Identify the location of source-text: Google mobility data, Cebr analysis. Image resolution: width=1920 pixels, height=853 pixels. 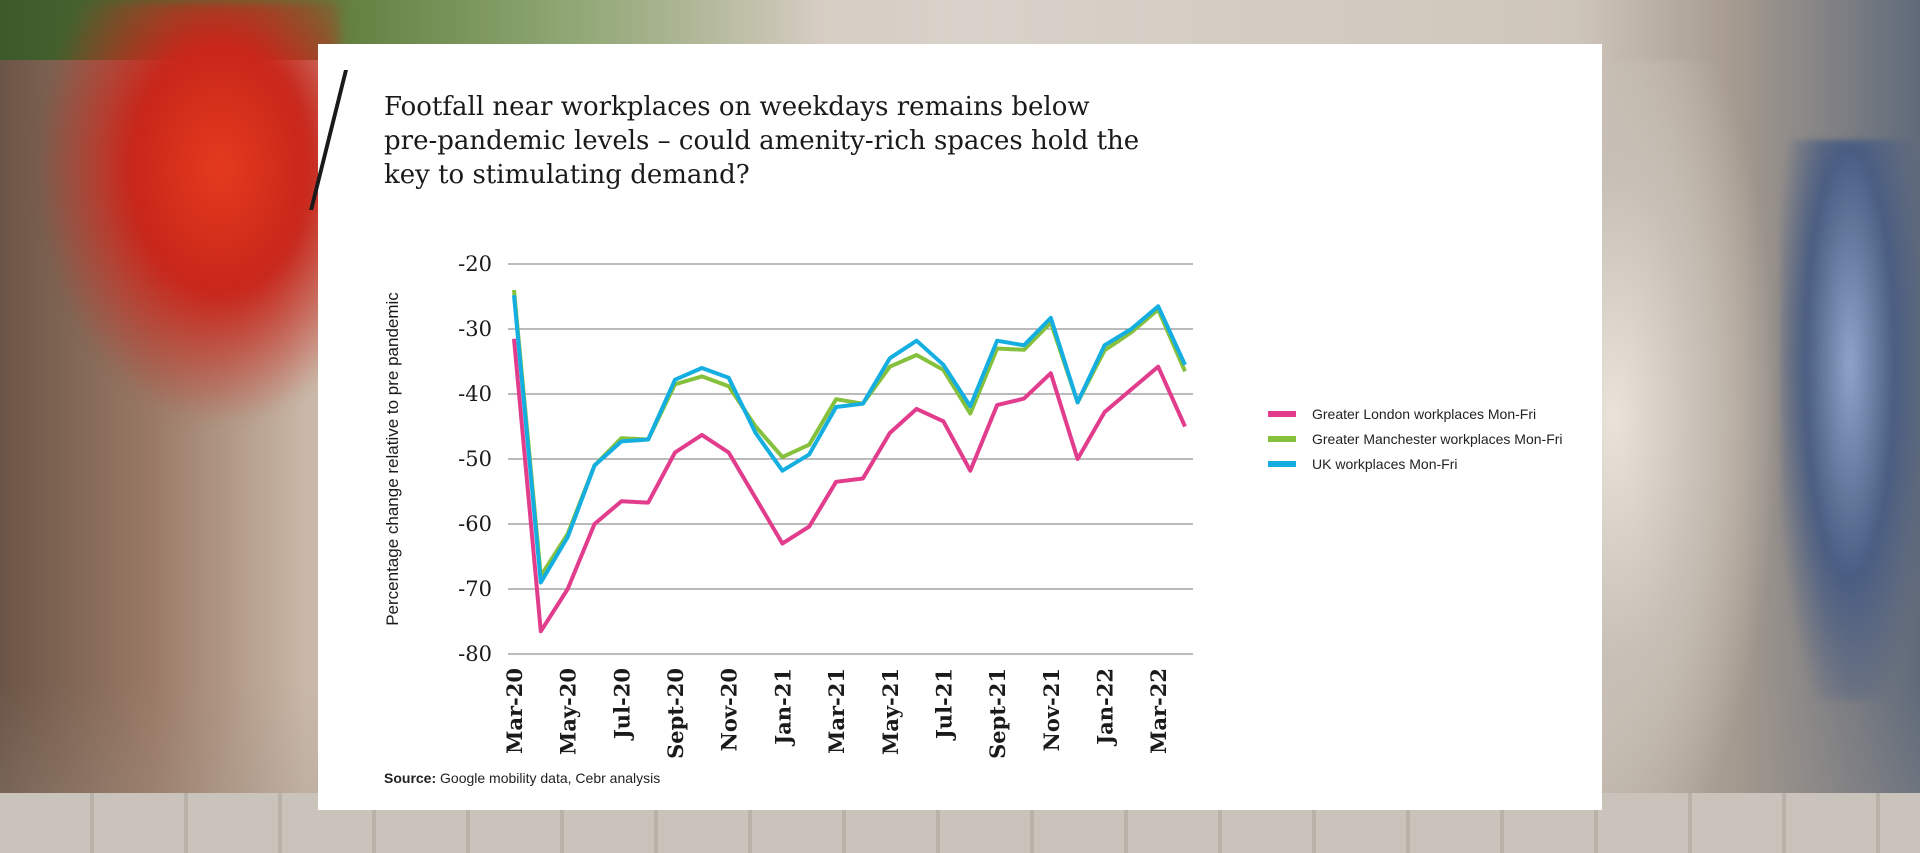
(550, 778).